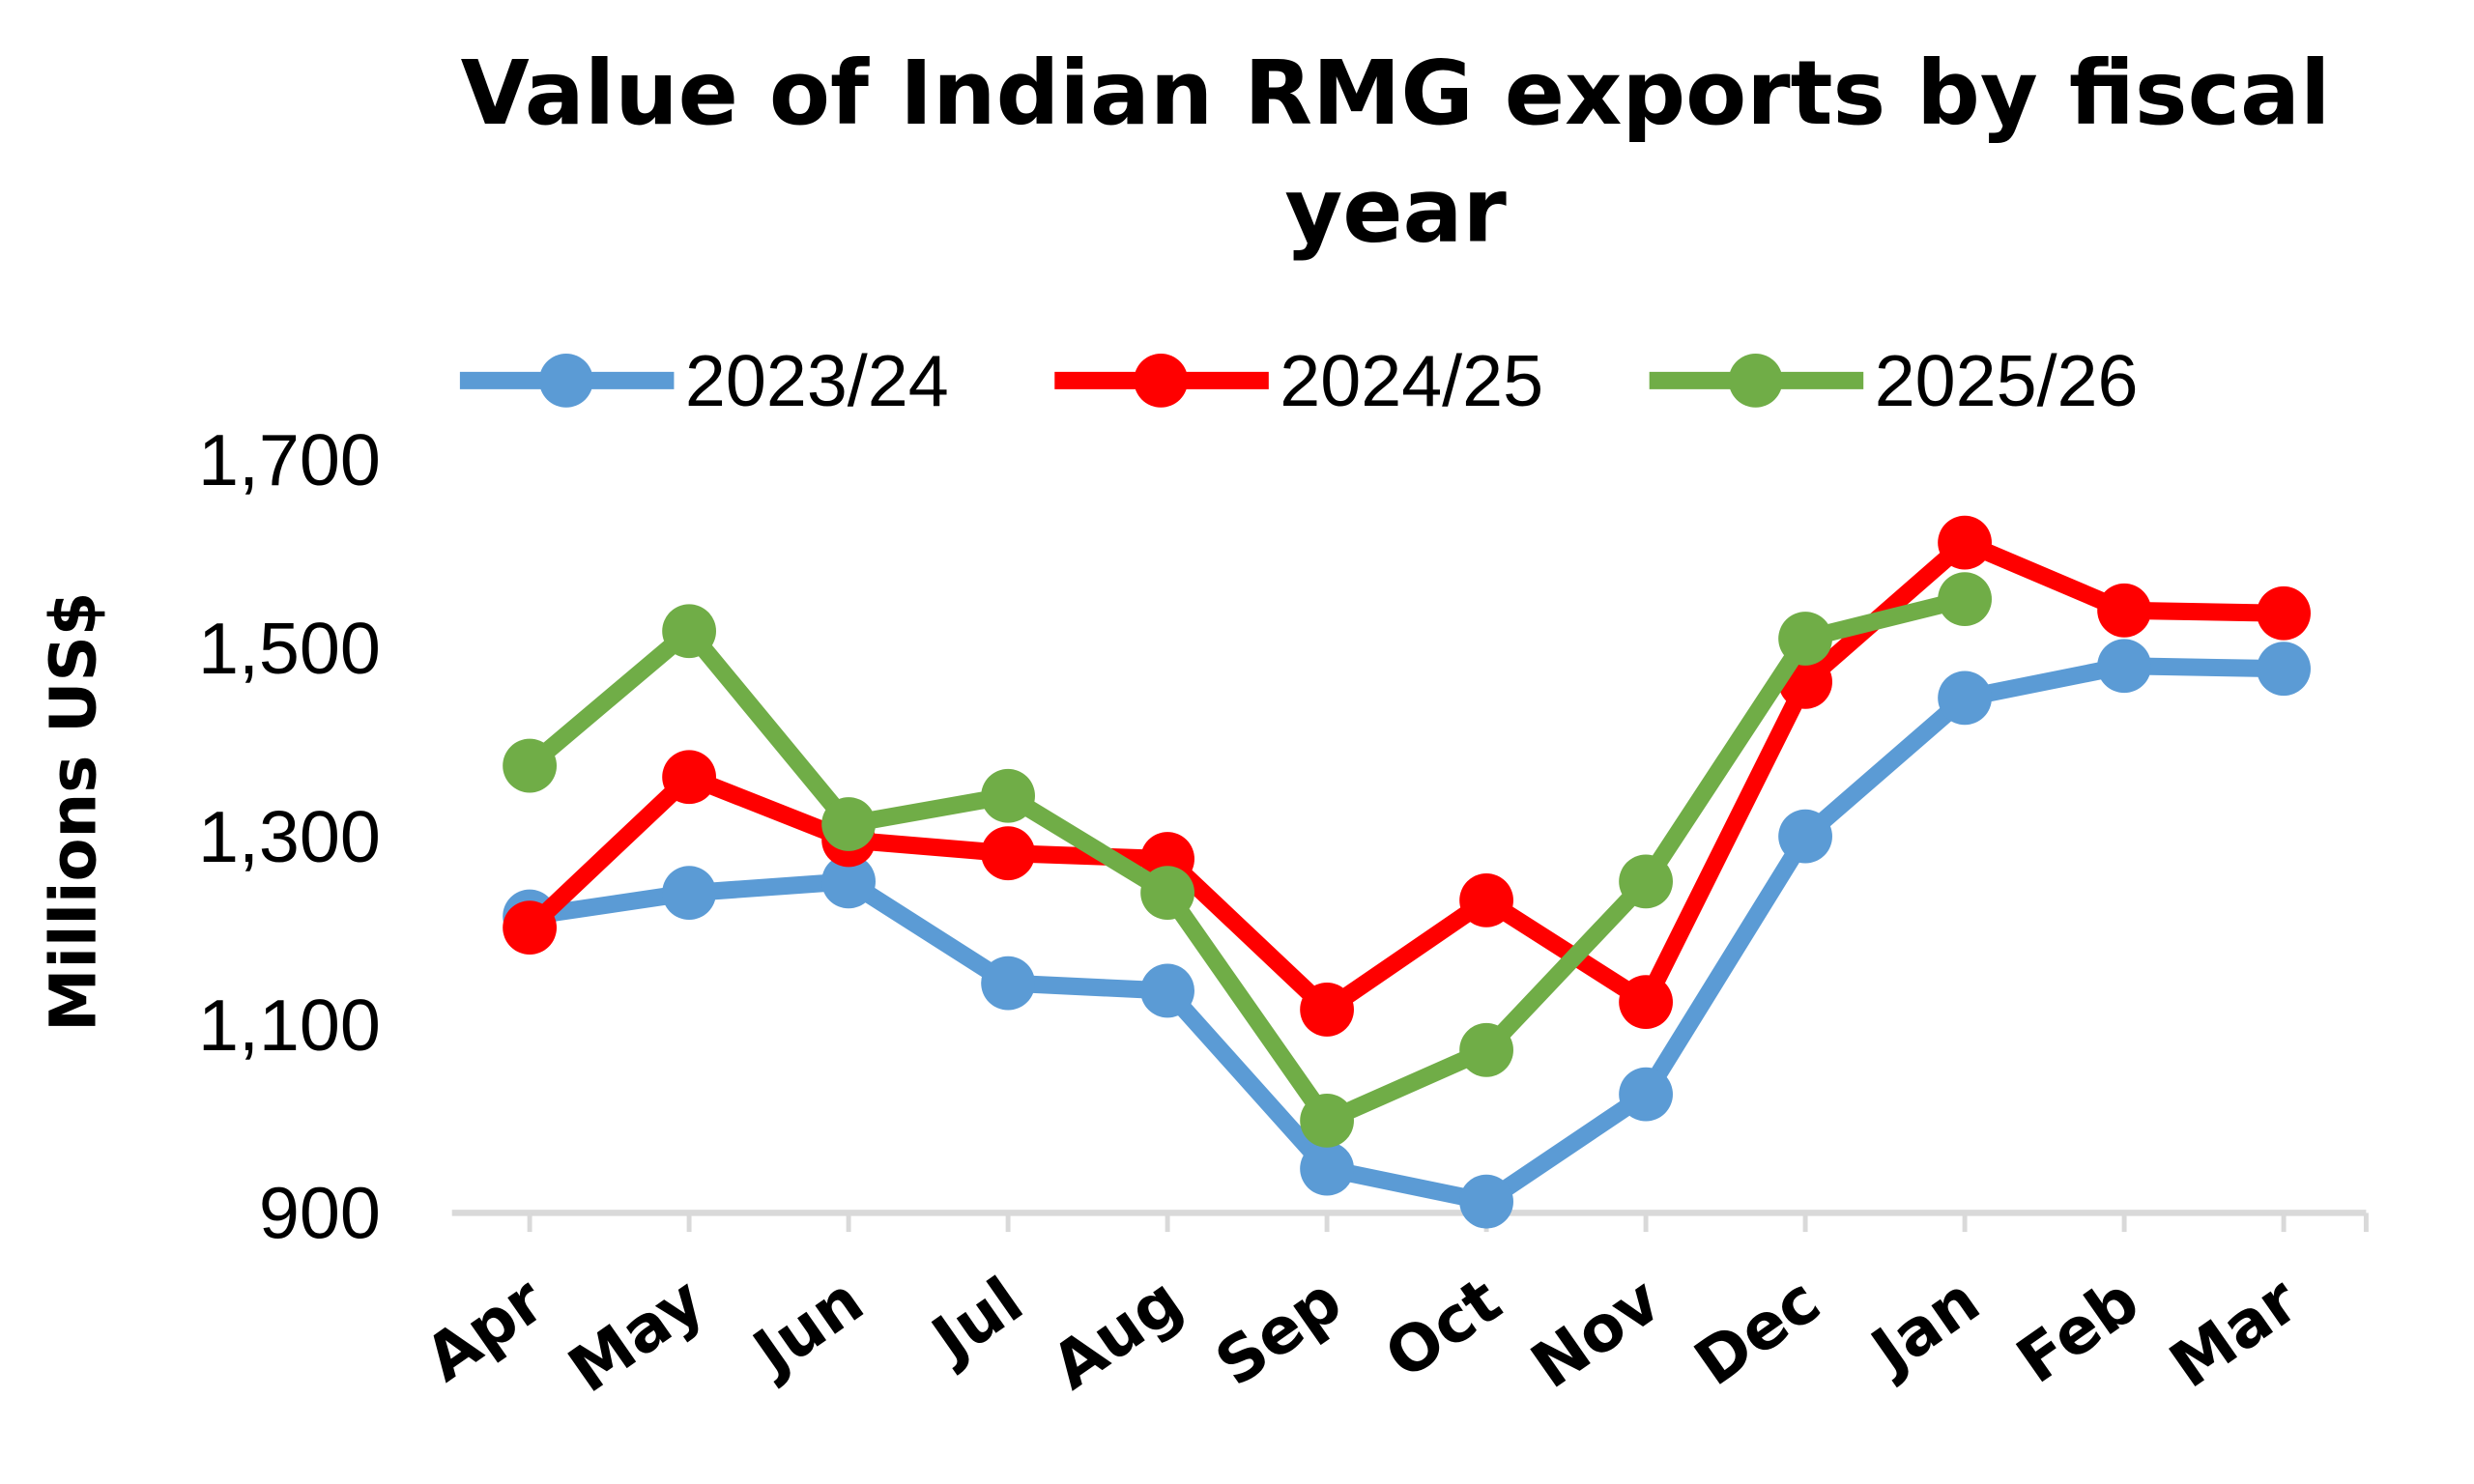 The height and width of the screenshot is (1484, 2474). I want to click on x-tick-label: Jan, so click(1924, 1327).